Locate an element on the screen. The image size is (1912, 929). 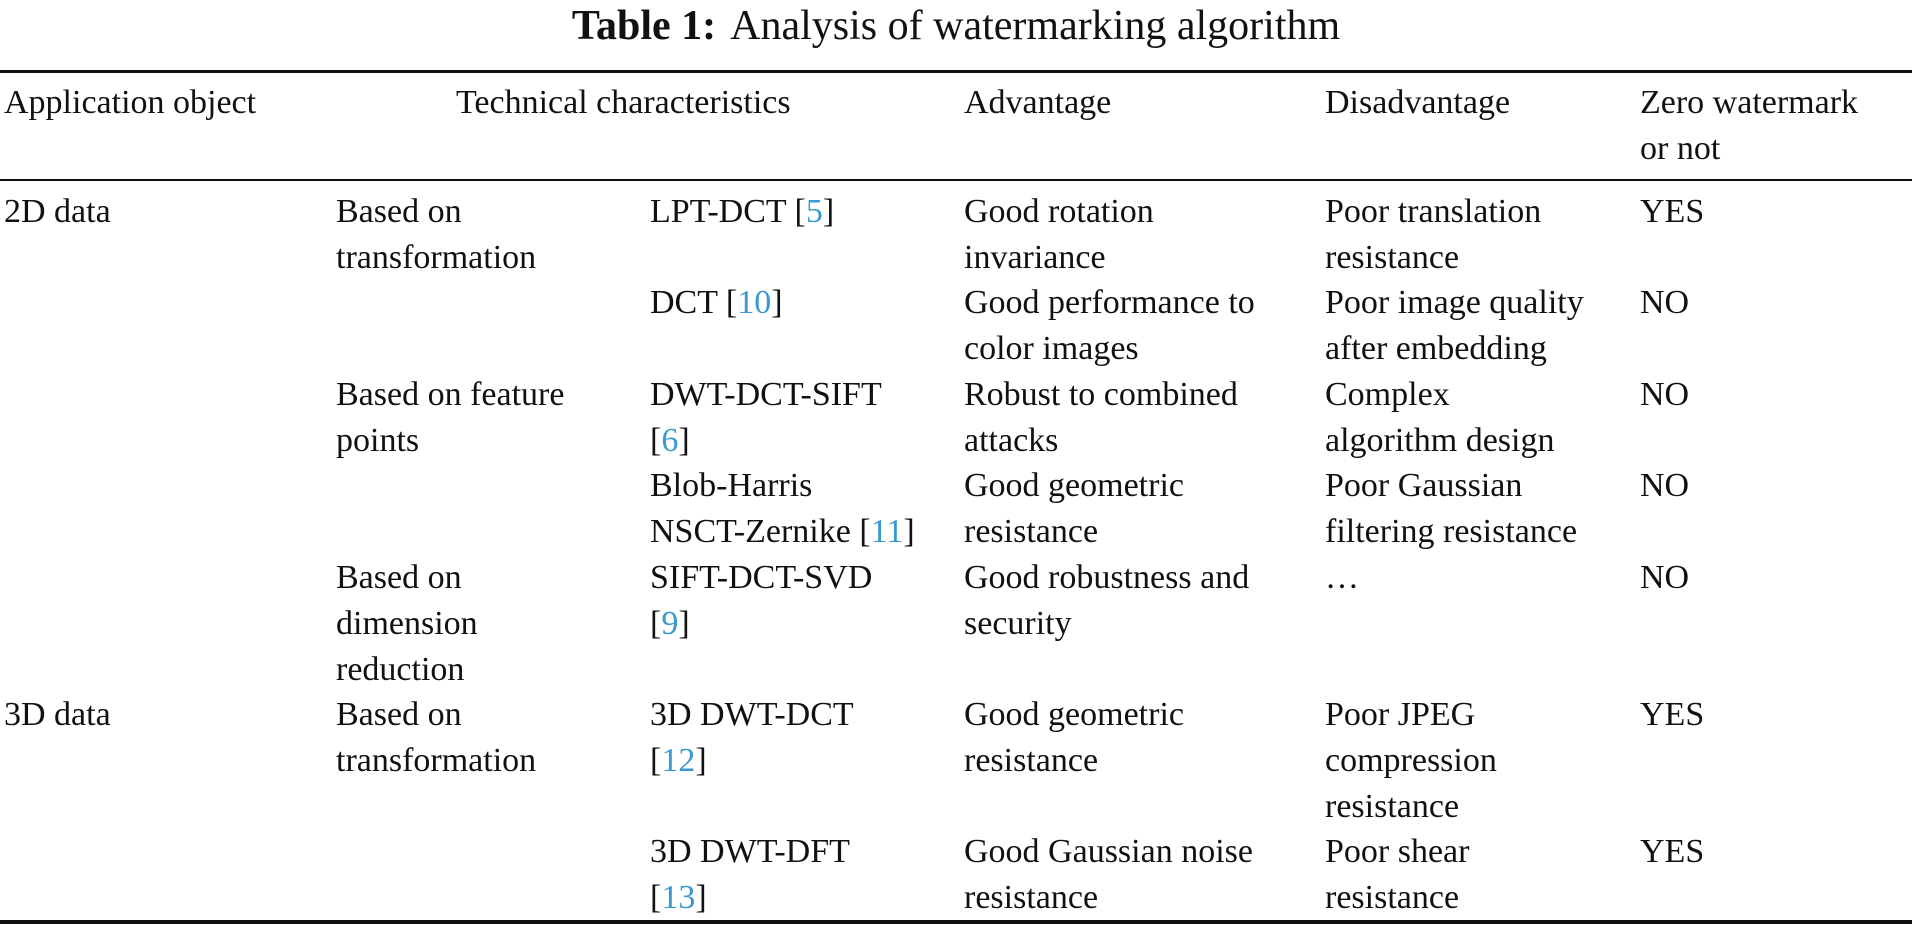
application-object-3d: 3D data is located at coordinates (57, 714).